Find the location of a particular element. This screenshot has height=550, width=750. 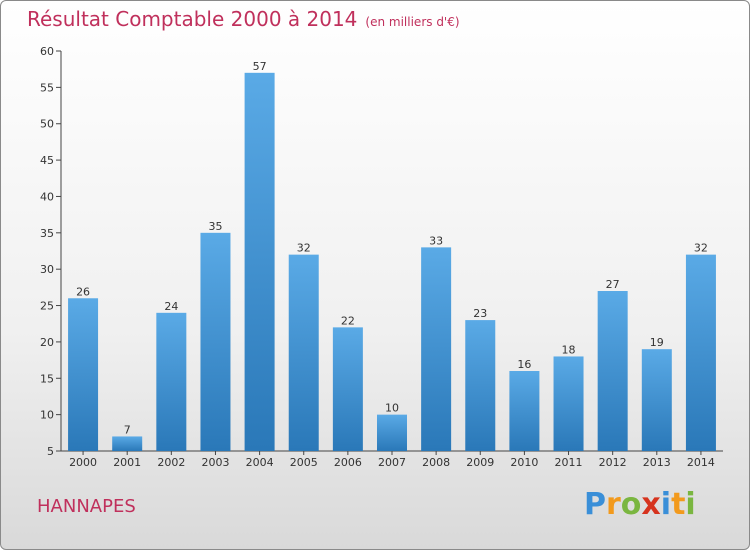

data-label-2002: 24 is located at coordinates (171, 306).